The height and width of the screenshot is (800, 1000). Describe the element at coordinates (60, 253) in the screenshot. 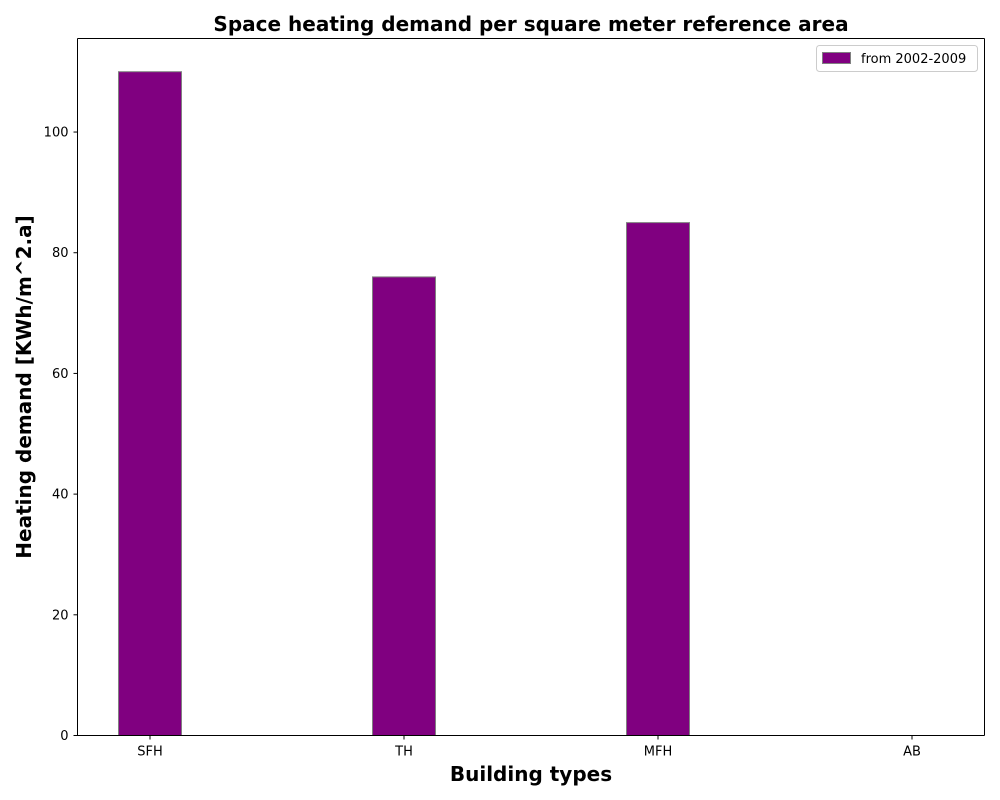

I see `y-tick-label: 80` at that location.